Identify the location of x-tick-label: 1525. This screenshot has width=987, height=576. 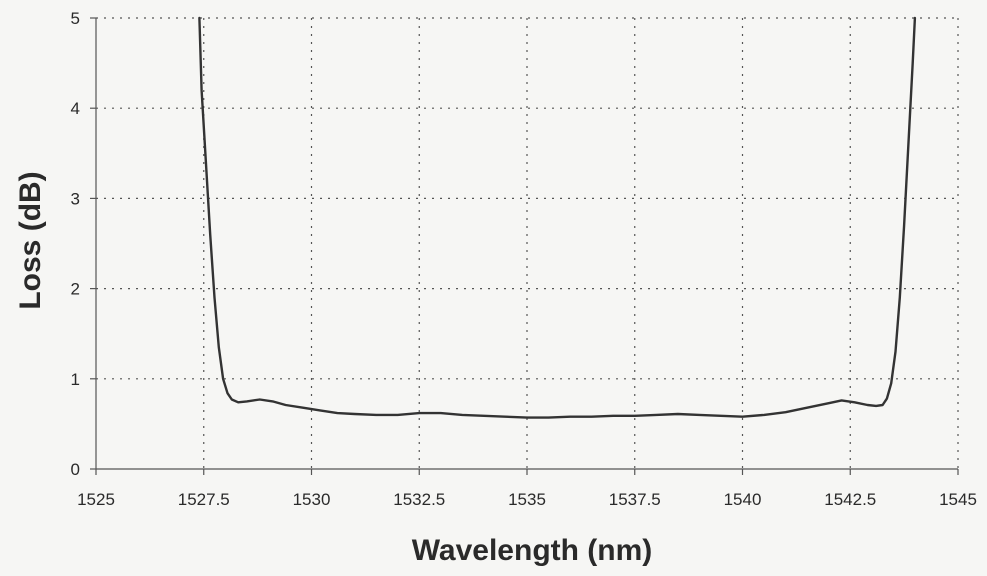
(96, 499).